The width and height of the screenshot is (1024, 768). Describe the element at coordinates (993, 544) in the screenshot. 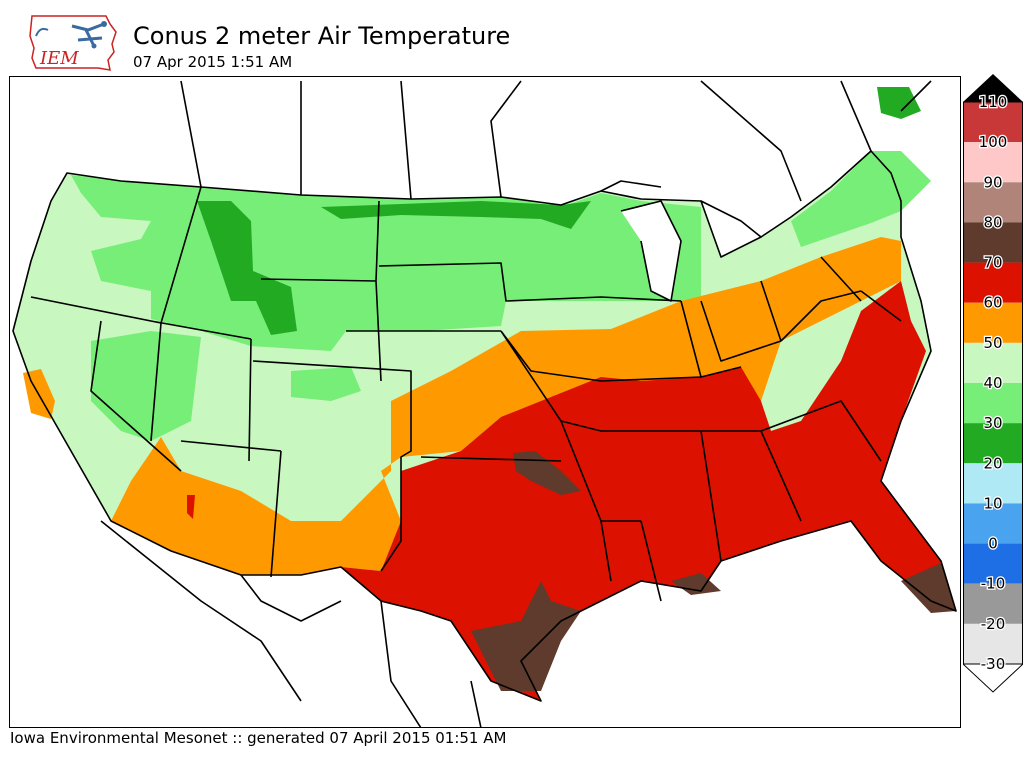

I see `colorbar-tick-label: 0` at that location.